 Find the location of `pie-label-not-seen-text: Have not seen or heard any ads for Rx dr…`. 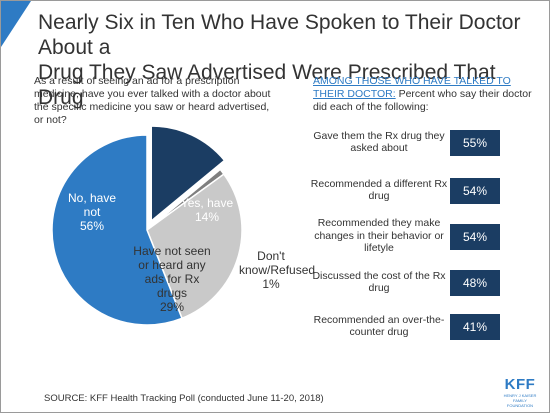

pie-label-not-seen-text: Have not seen or heard any ads for Rx dr… is located at coordinates (172, 272).